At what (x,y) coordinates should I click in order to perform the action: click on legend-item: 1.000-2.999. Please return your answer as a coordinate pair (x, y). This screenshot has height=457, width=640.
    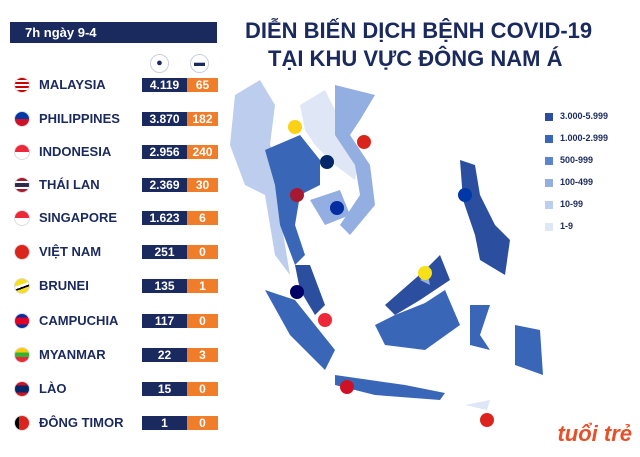
    Looking at the image, I should click on (576, 138).